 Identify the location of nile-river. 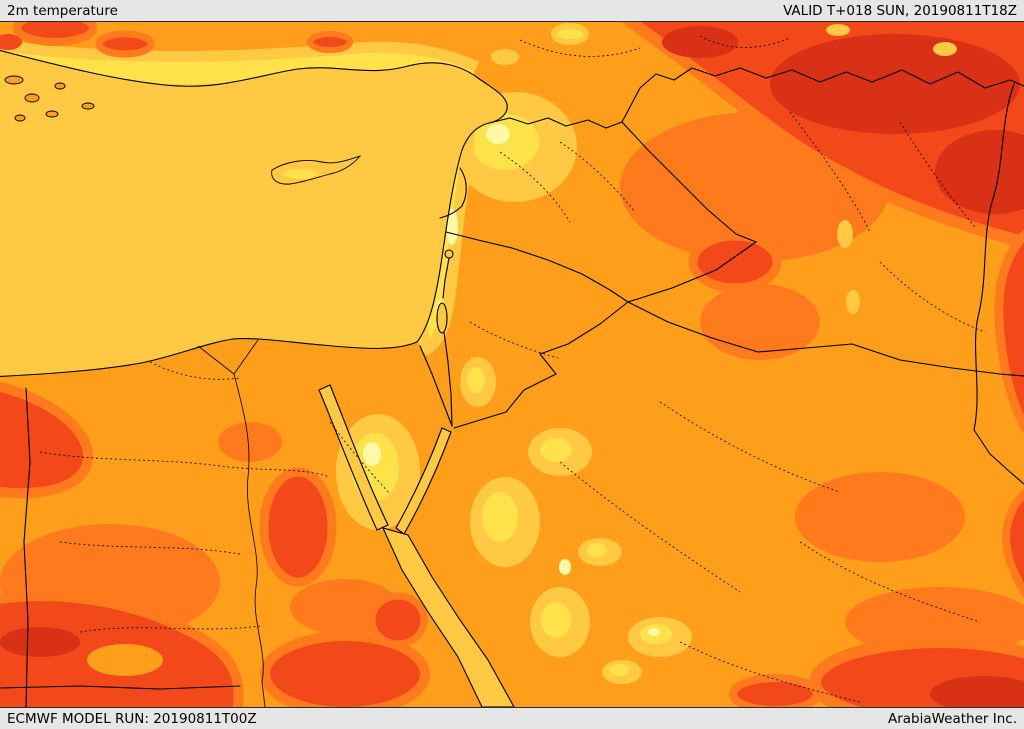
(231, 523).